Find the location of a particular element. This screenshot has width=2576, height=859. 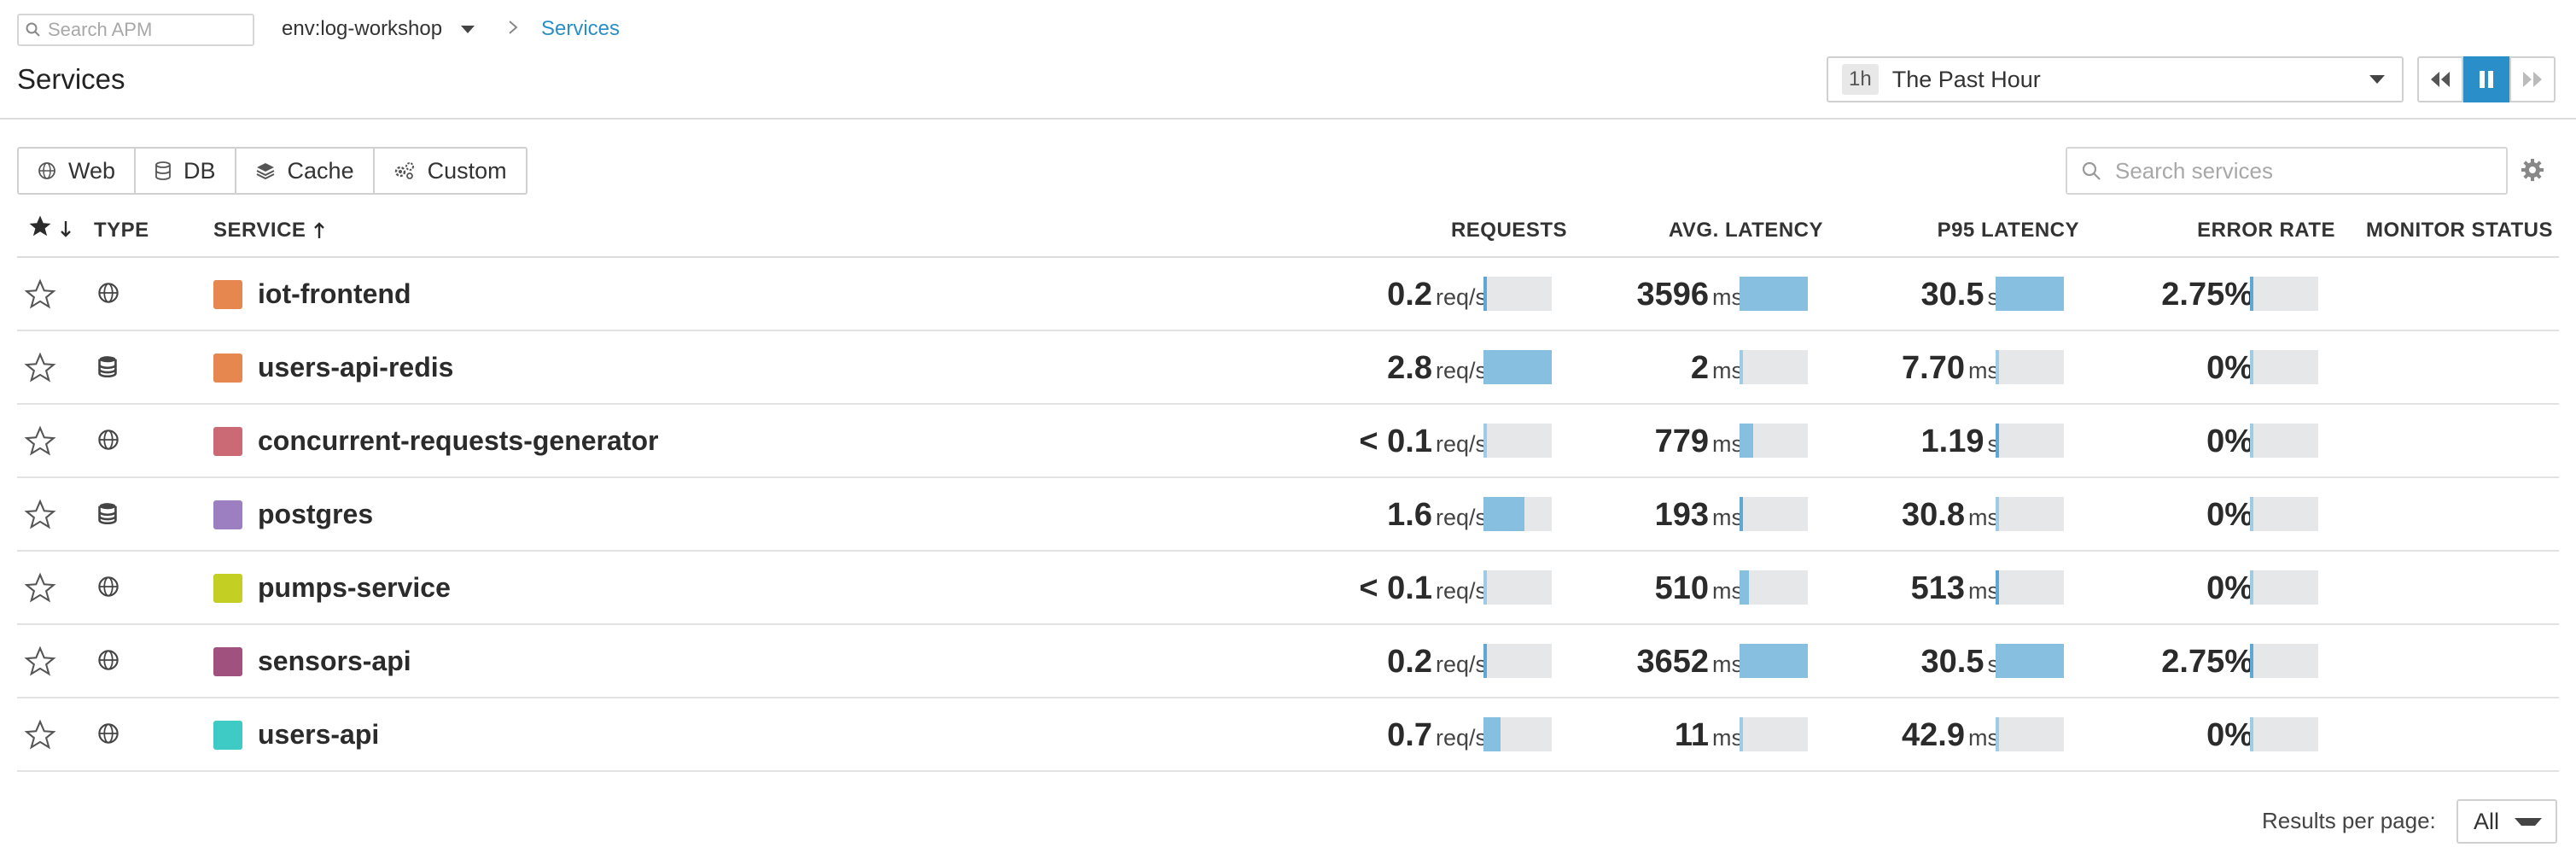

service-search-box is located at coordinates (2287, 171).